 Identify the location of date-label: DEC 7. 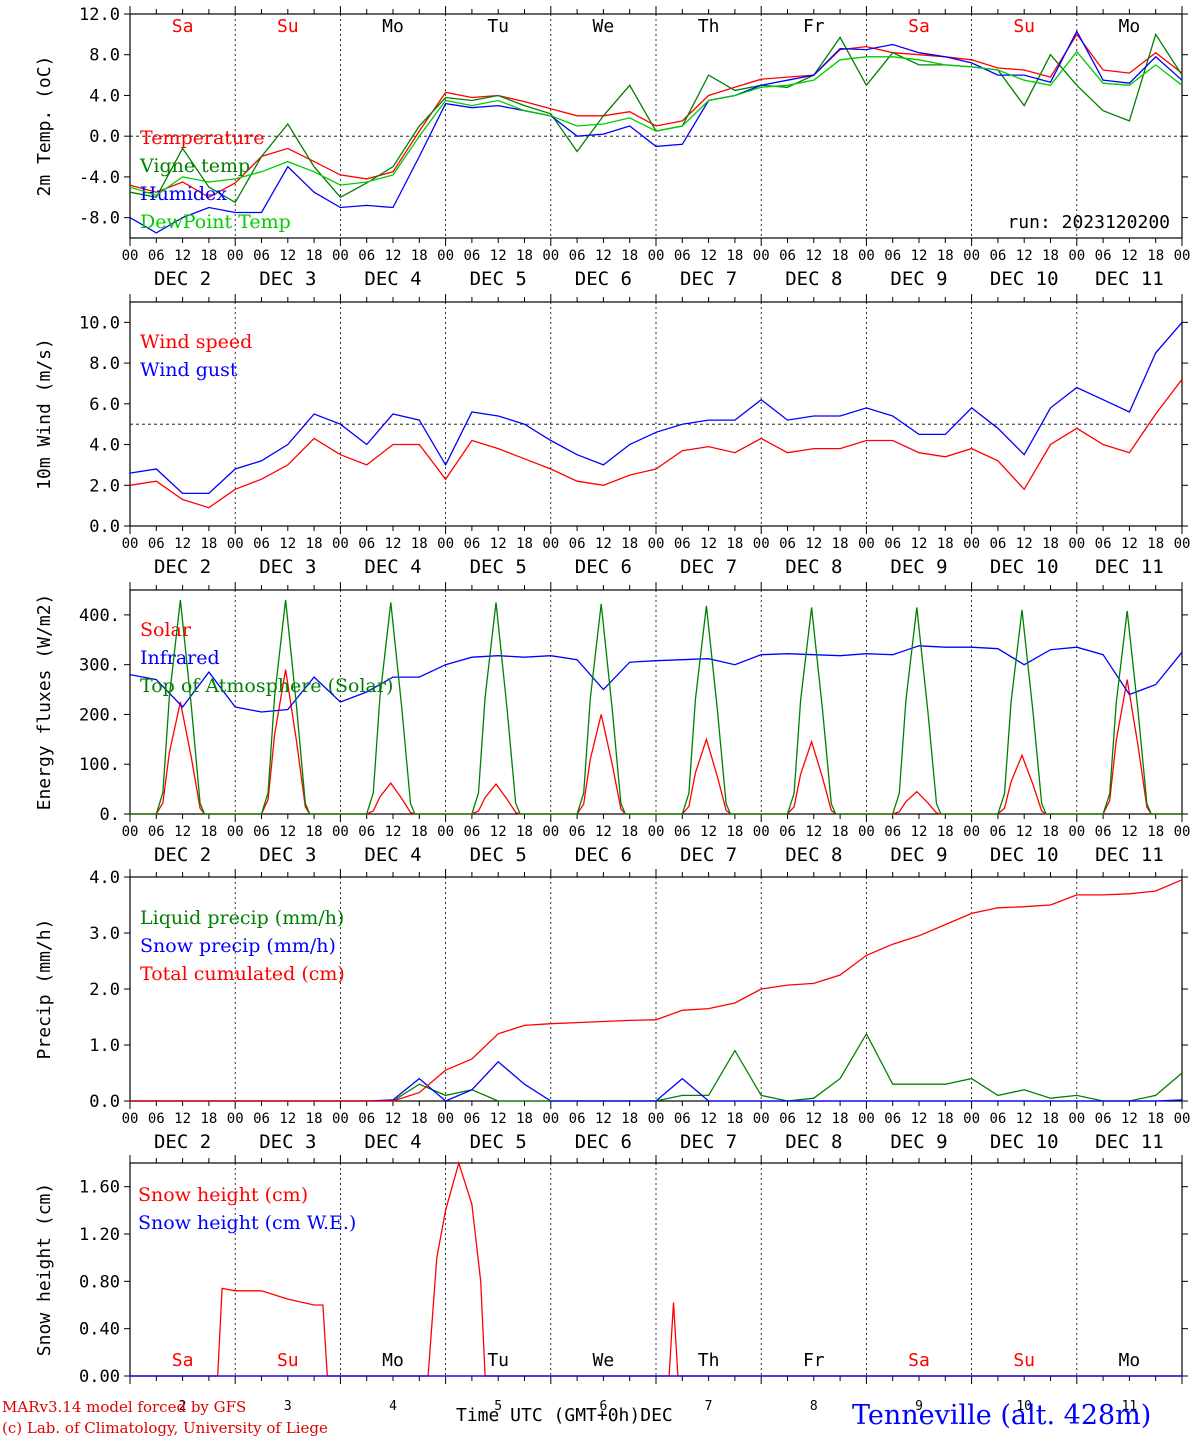
(708, 855).